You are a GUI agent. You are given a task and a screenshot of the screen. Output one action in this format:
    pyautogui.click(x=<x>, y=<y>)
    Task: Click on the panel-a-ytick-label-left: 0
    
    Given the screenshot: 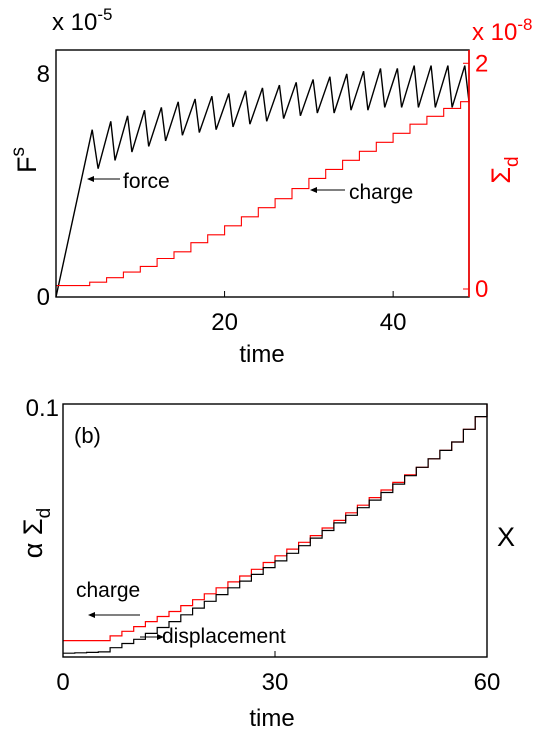 What is the action you would take?
    pyautogui.click(x=43, y=297)
    